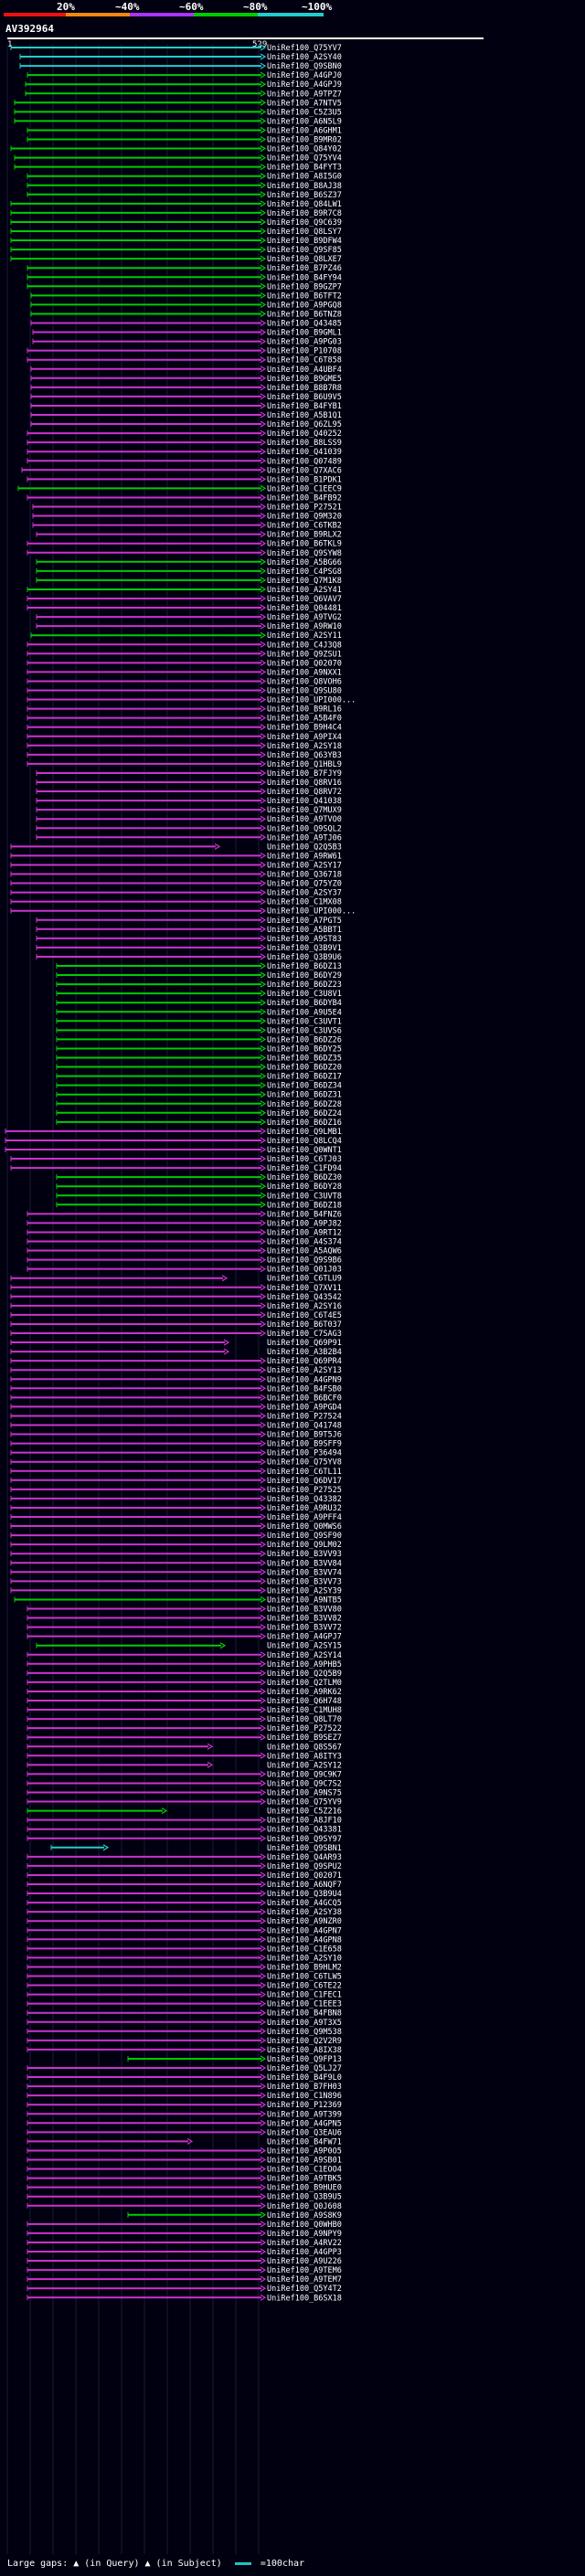  I want to click on hit-label: UniRef100_Q41748, so click(304, 1426).